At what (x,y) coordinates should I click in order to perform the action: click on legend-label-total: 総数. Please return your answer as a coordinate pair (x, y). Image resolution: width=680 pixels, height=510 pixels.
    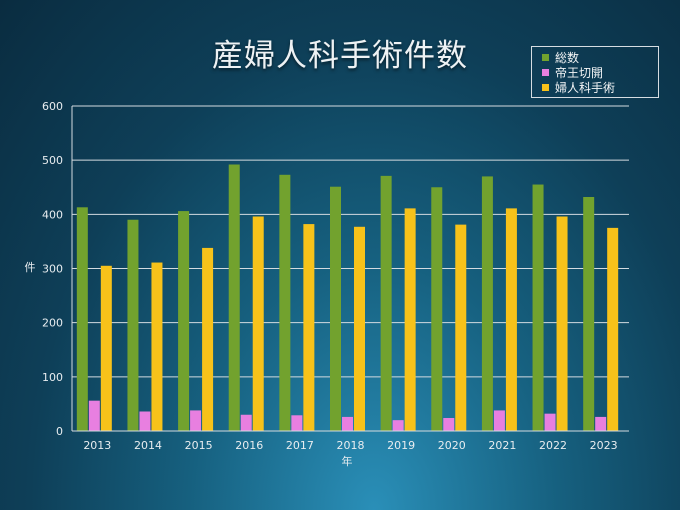
    Looking at the image, I should click on (567, 58).